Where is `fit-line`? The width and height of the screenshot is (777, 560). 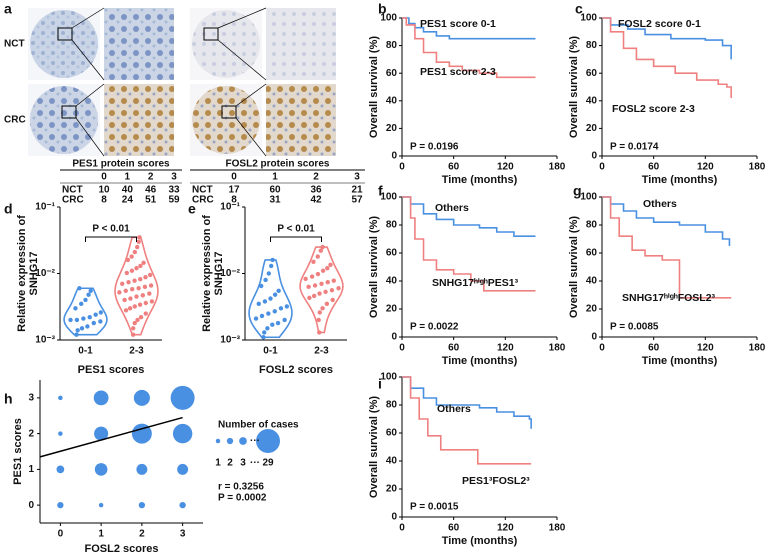
fit-line is located at coordinates (111, 437).